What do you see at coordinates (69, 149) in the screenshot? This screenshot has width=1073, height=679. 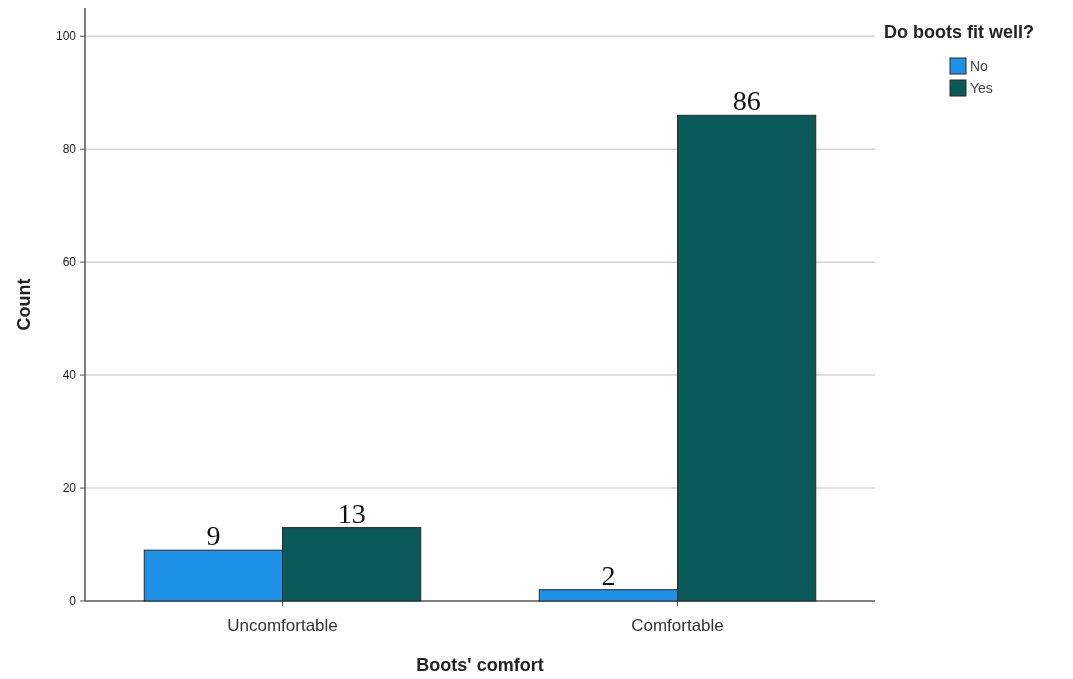 I see `y-tick-label: 80` at bounding box center [69, 149].